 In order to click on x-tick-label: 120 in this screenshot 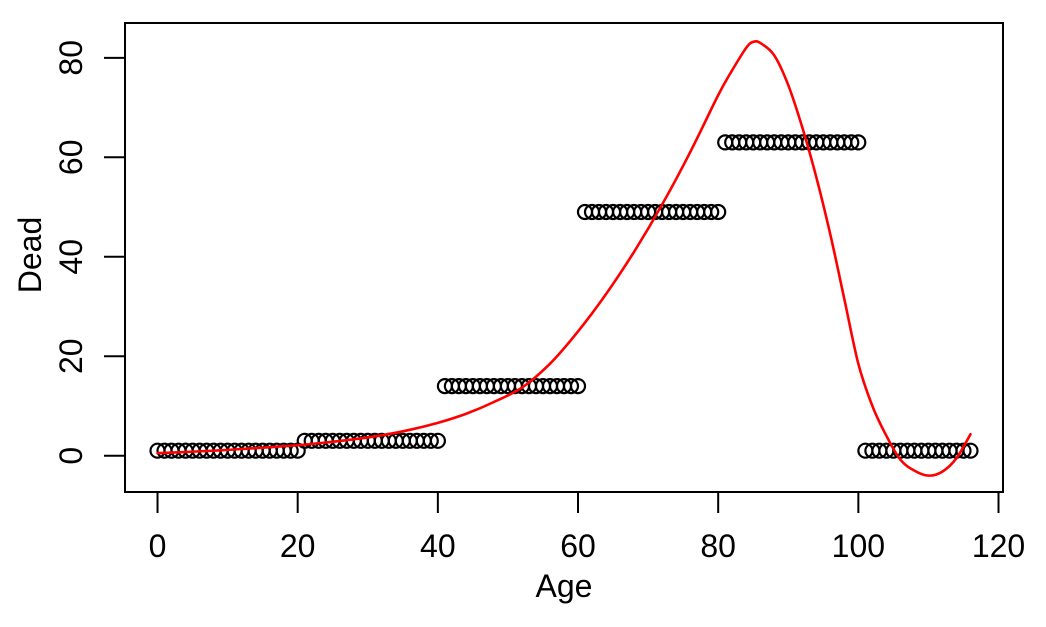, I will do `click(998, 546)`.